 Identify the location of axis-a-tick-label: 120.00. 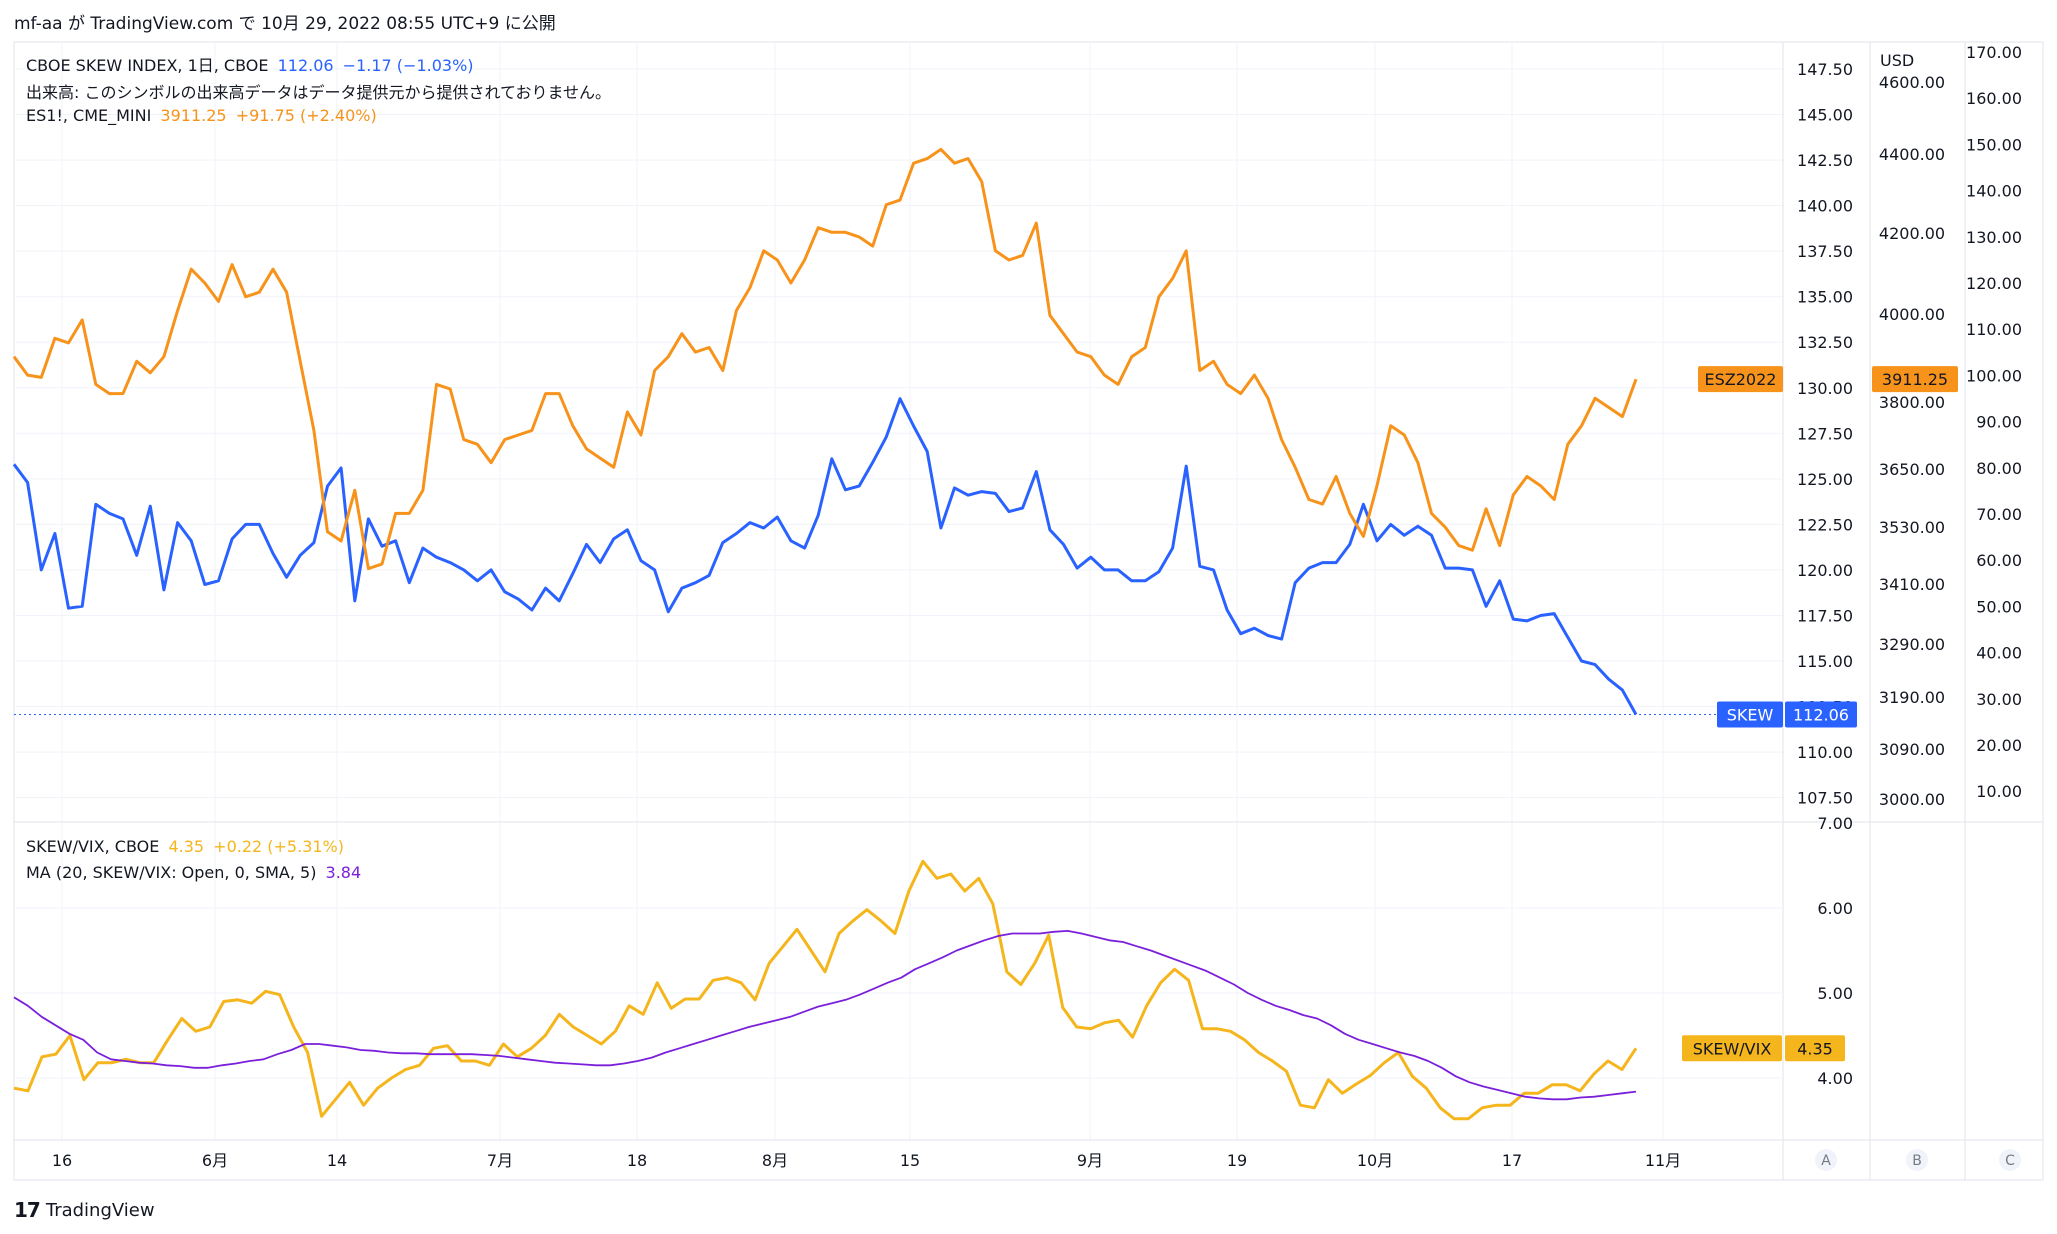
(1825, 570).